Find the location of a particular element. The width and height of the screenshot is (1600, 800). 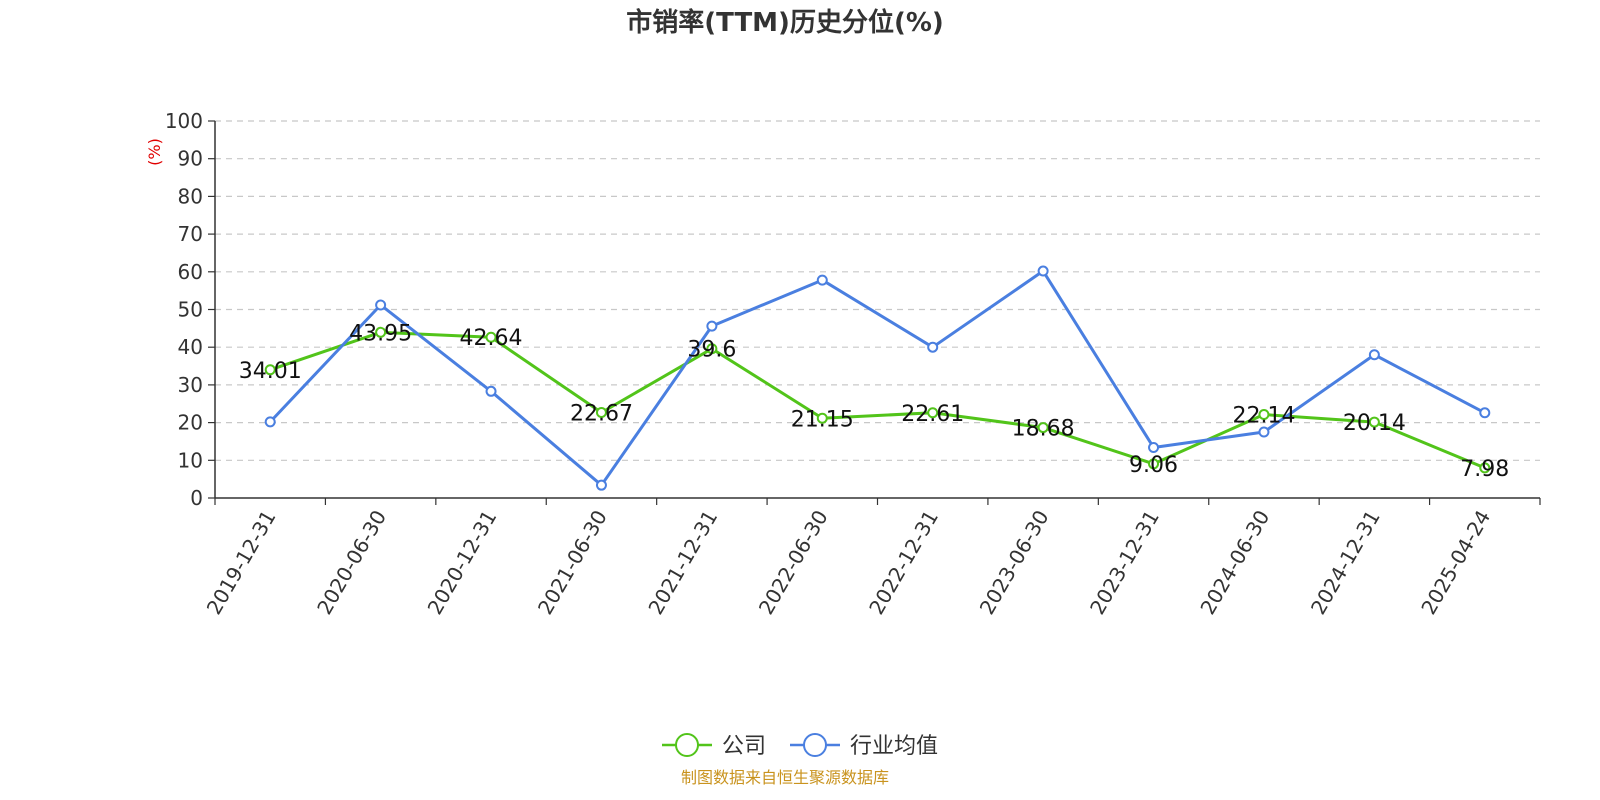

x-tick-label: 2025-04-24 is located at coordinates (1455, 562).